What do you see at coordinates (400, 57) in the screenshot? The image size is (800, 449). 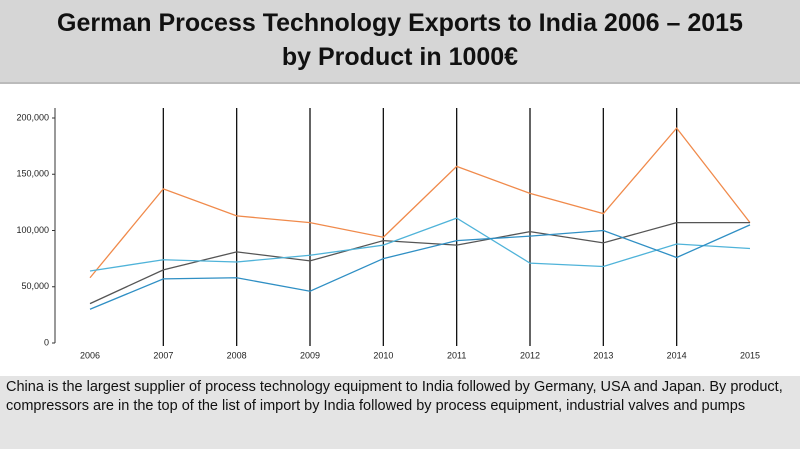 I see `chart-subtitle: by Product in 1000€` at bounding box center [400, 57].